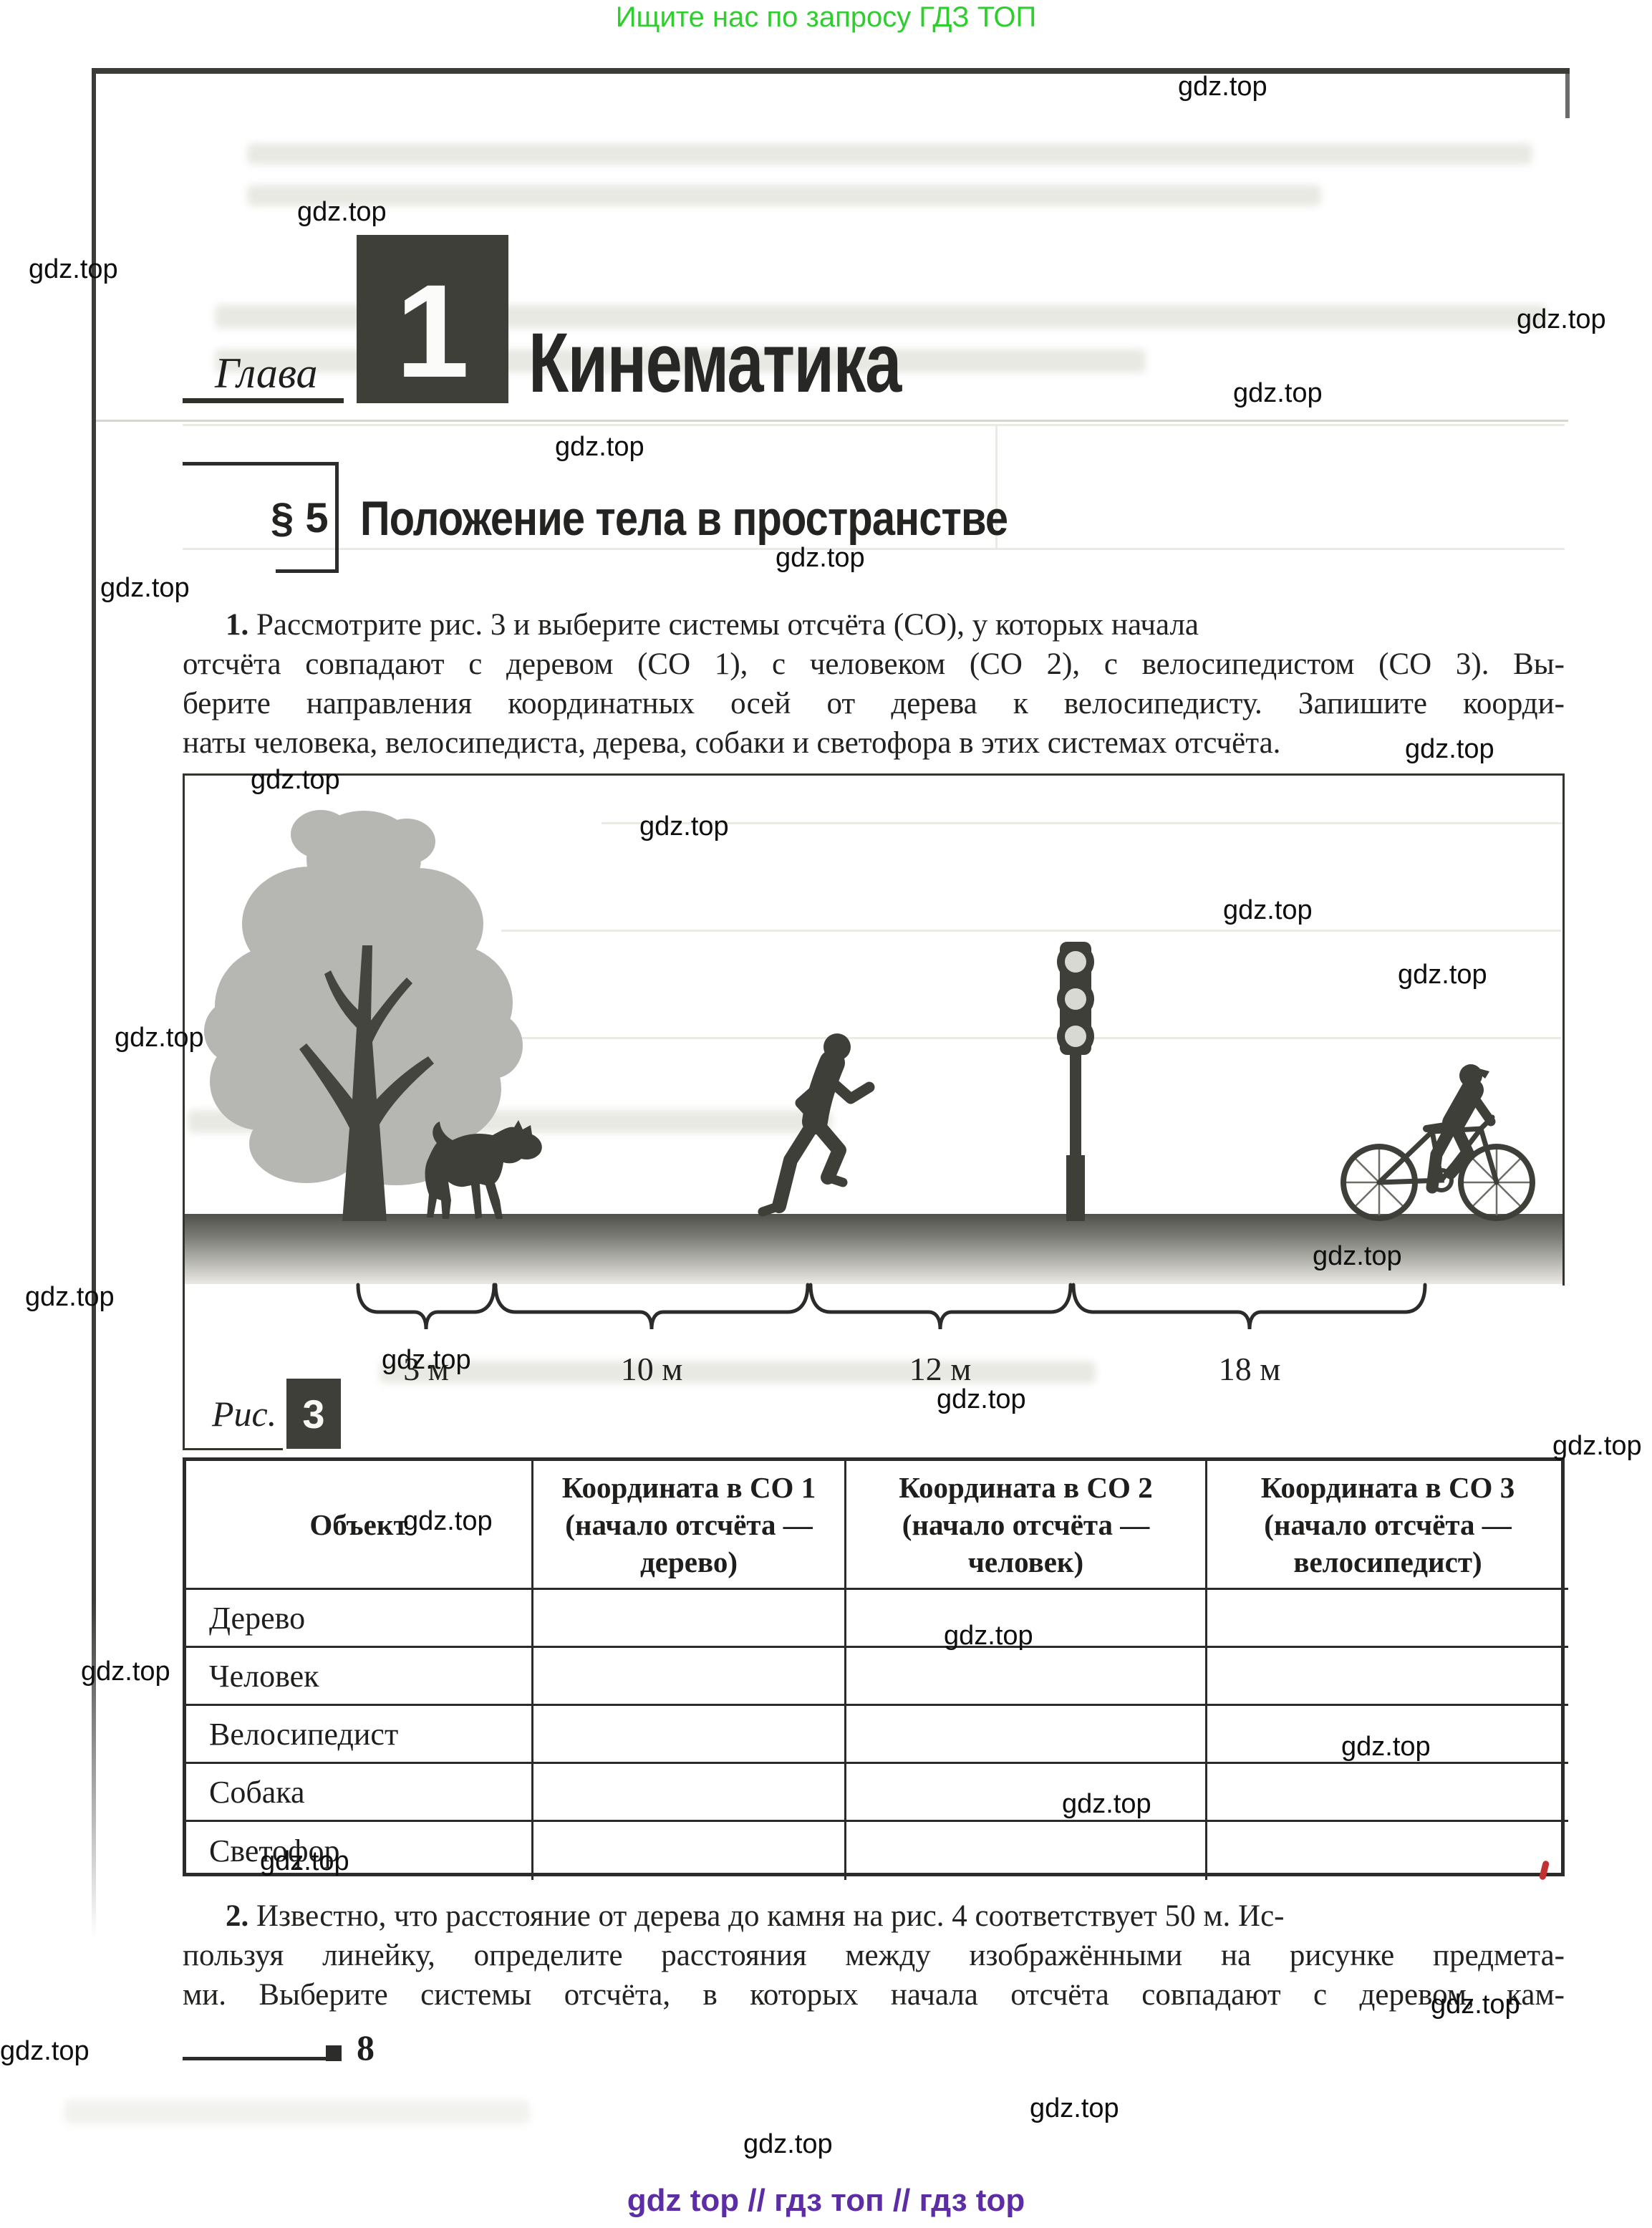 Image resolution: width=1652 pixels, height=2228 pixels. Describe the element at coordinates (233, 1449) in the screenshot. I see `figure-border-corner` at that location.